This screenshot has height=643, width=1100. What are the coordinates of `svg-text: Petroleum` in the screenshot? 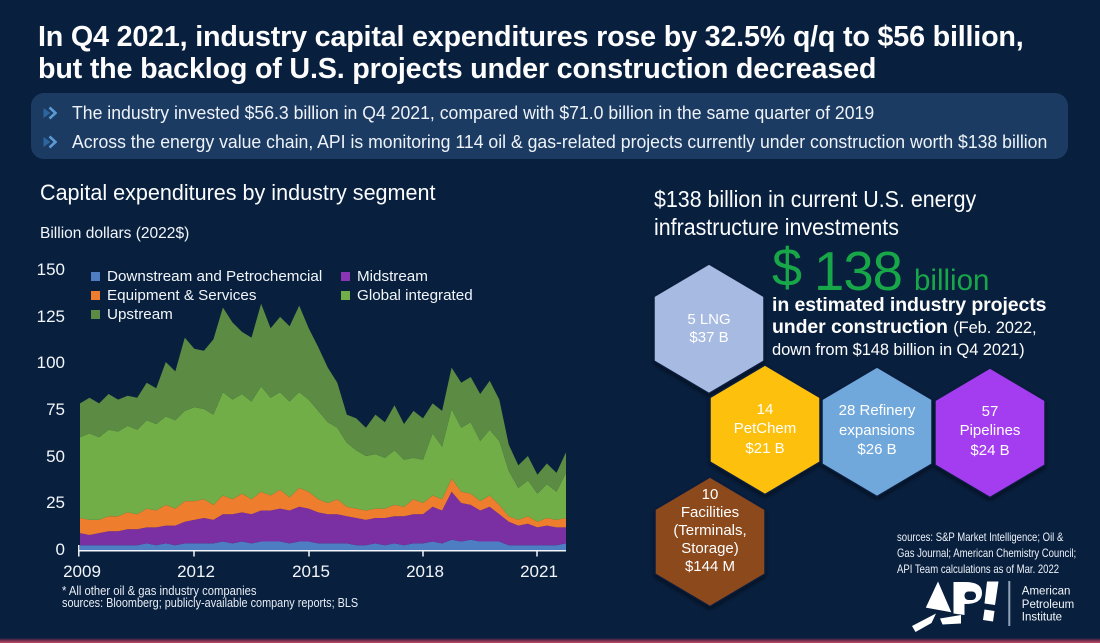 It's located at (1048, 605).